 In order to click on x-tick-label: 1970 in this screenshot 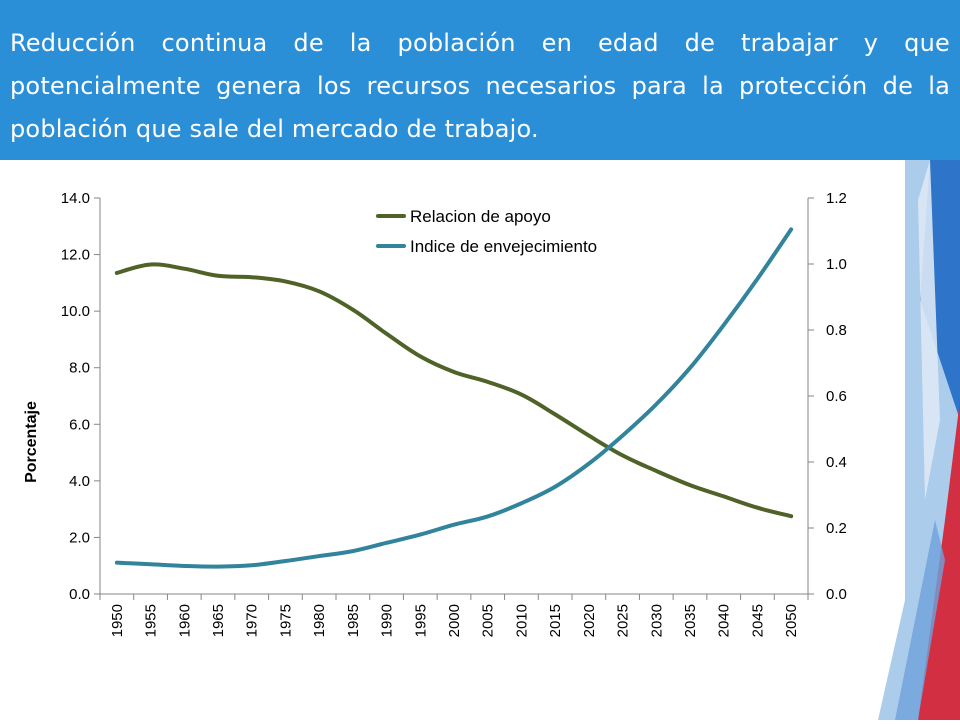, I will do `click(252, 620)`.